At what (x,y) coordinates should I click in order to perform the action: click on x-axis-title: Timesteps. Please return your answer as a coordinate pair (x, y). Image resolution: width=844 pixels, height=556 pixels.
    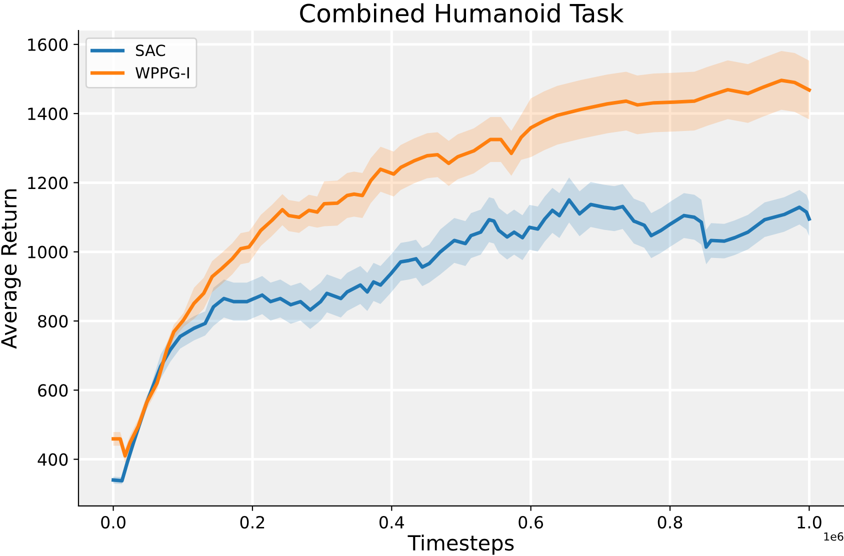
    Looking at the image, I should click on (461, 544).